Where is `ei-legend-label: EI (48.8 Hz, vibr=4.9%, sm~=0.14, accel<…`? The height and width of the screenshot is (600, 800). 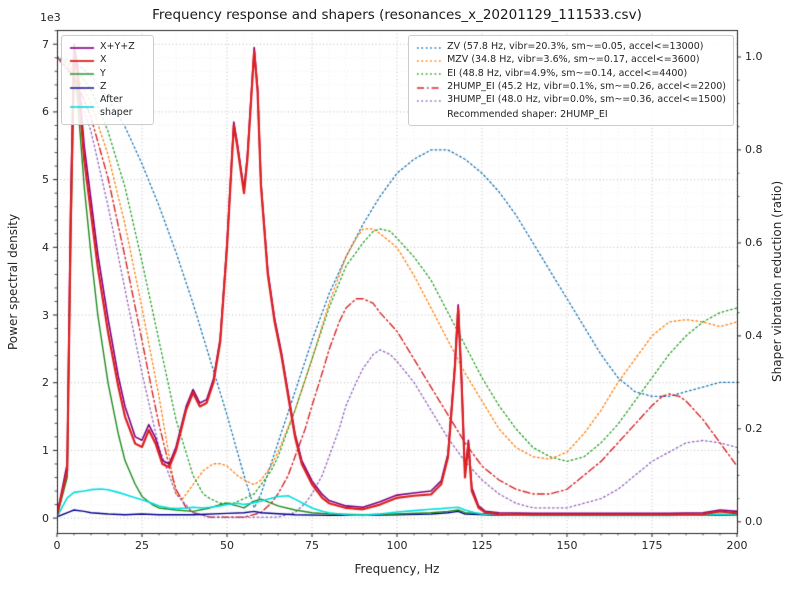 ei-legend-label: EI (48.8 Hz, vibr=4.9%, sm~=0.14, accel<… is located at coordinates (567, 73).